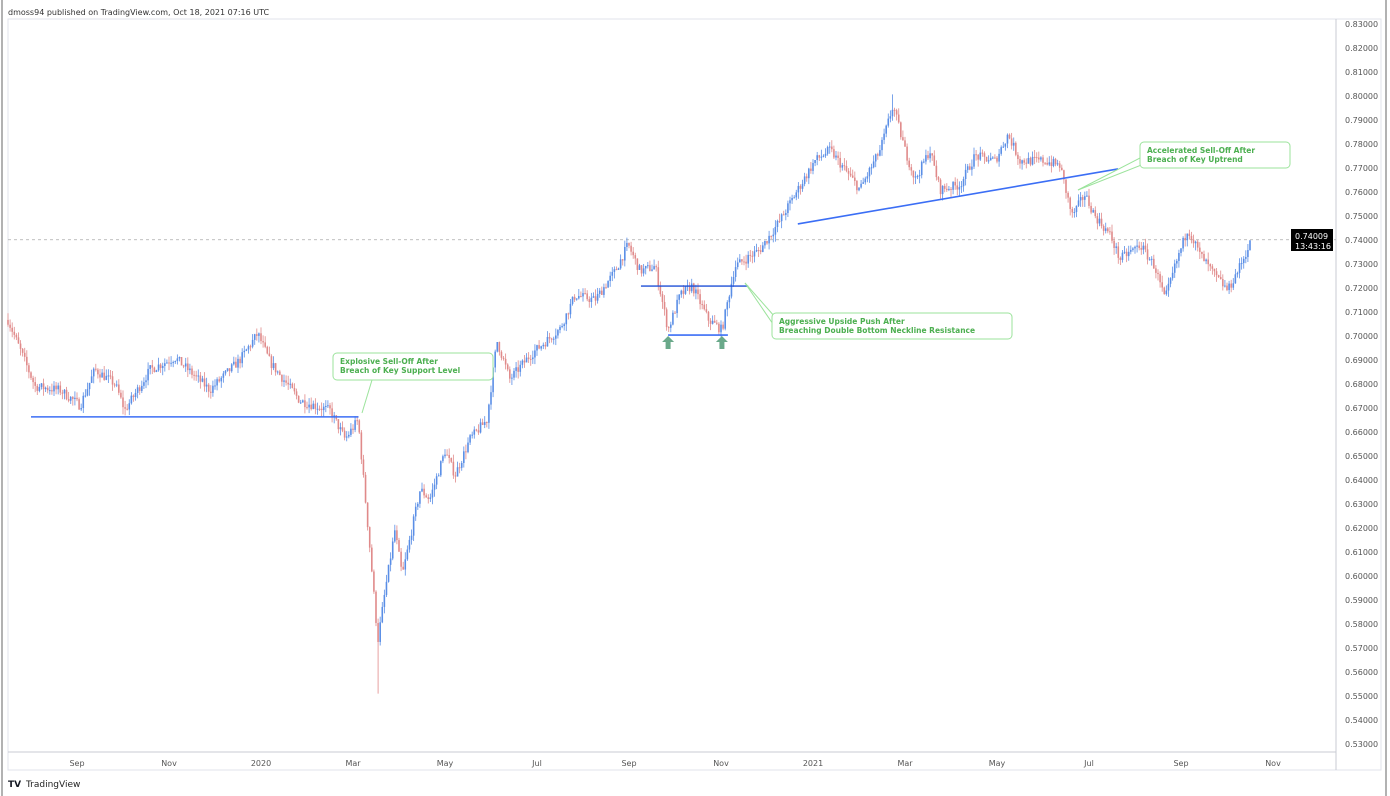 The width and height of the screenshot is (1390, 796). I want to click on price-tick-label: 0.82000, so click(1361, 48).